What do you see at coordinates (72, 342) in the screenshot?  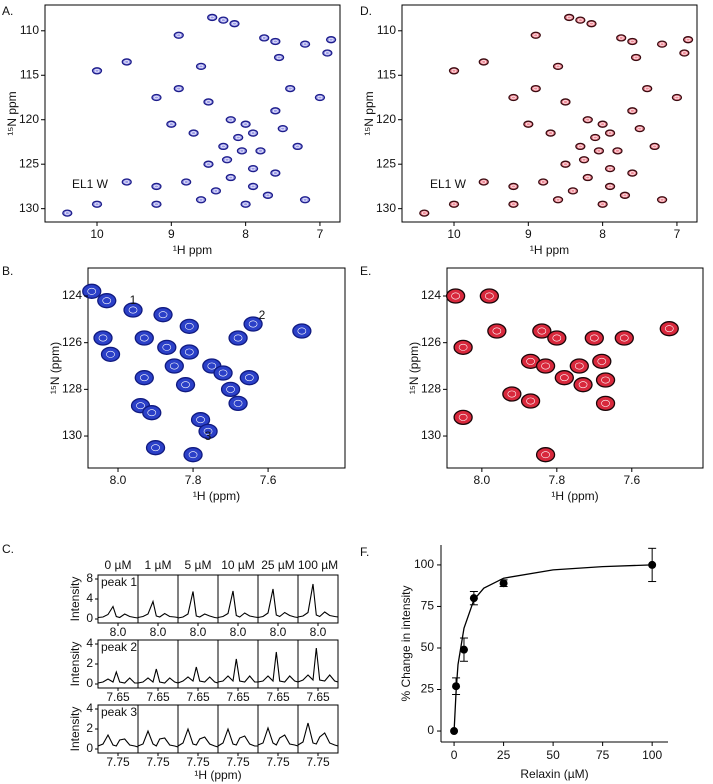 I see `y-tick-label: 126` at bounding box center [72, 342].